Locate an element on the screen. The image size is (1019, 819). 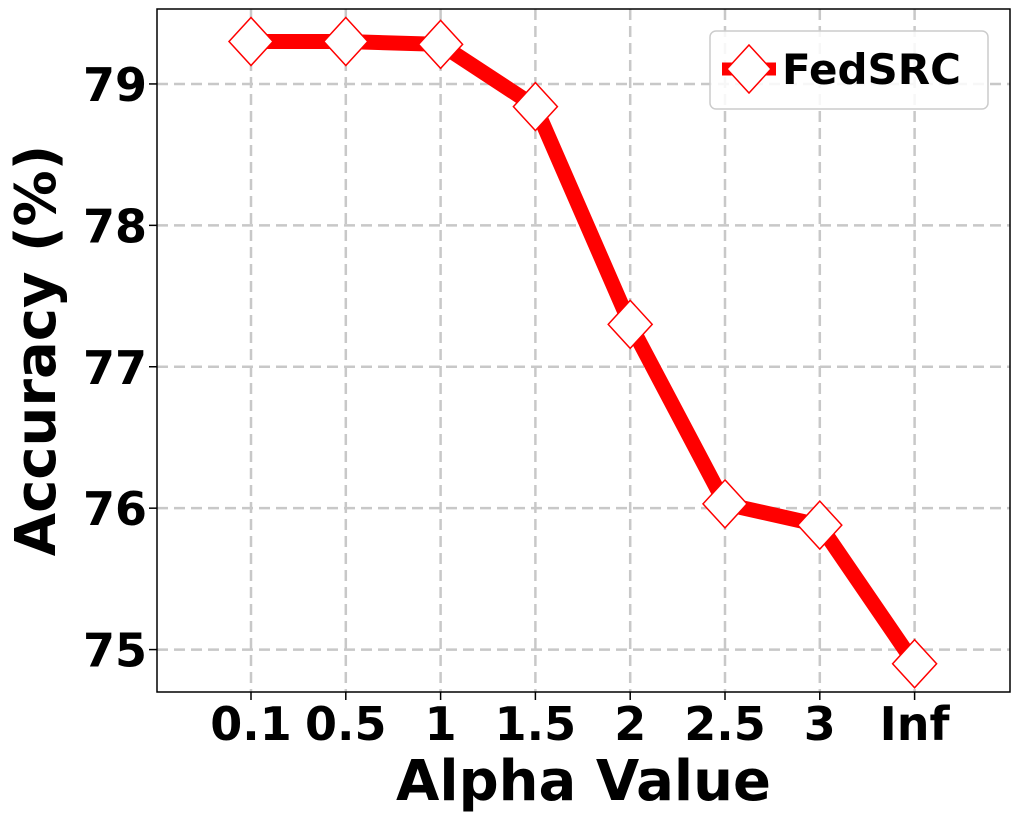
y-tick-label: 75 is located at coordinates (115, 651).